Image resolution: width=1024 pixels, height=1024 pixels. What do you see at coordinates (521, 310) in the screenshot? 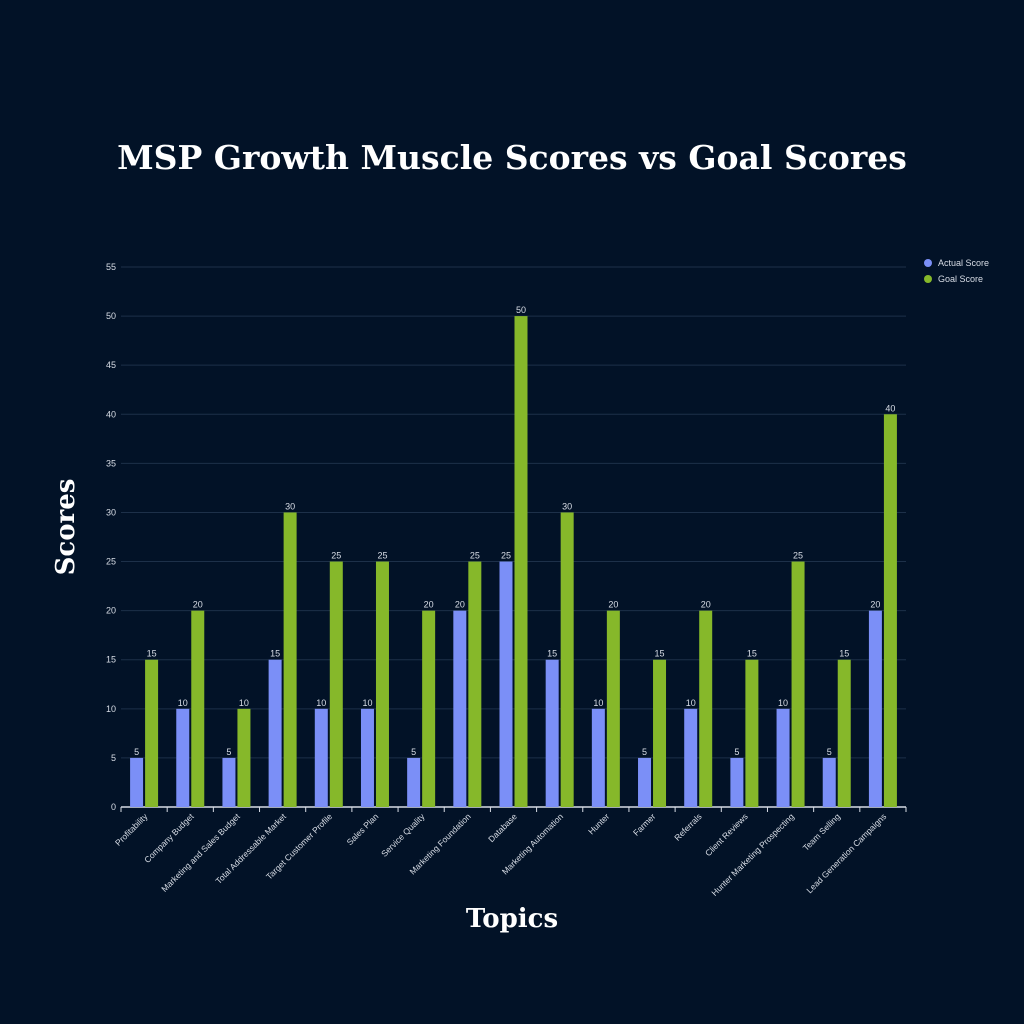
I see `data-label: 50` at bounding box center [521, 310].